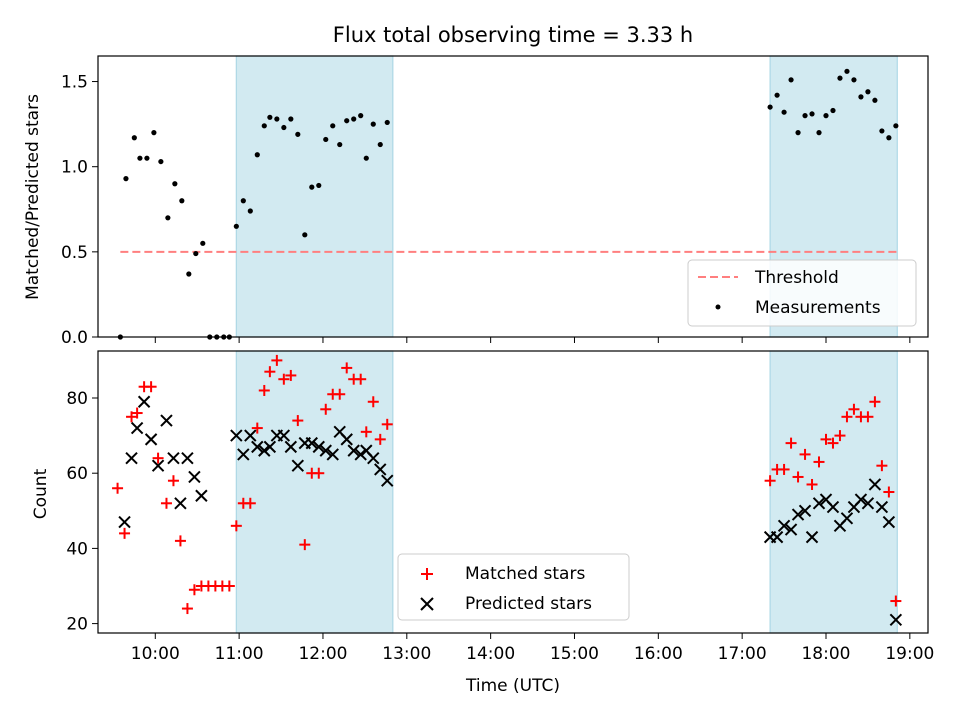  What do you see at coordinates (513, 35) in the screenshot?
I see `figure-title: Flux total observing time = 3.33 h` at bounding box center [513, 35].